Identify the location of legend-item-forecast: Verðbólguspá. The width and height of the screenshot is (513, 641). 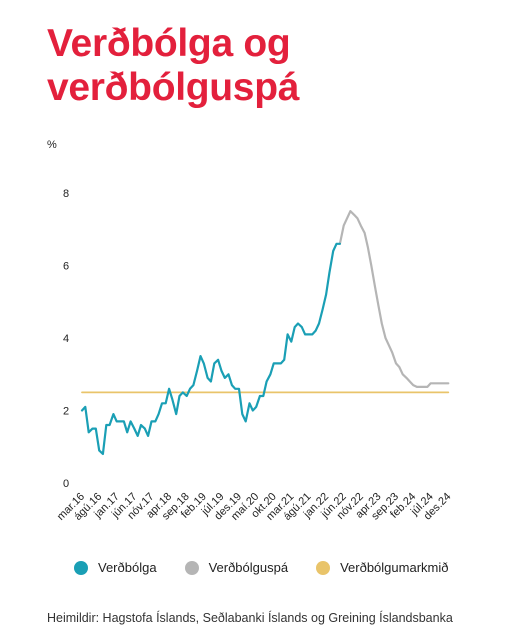
(236, 567).